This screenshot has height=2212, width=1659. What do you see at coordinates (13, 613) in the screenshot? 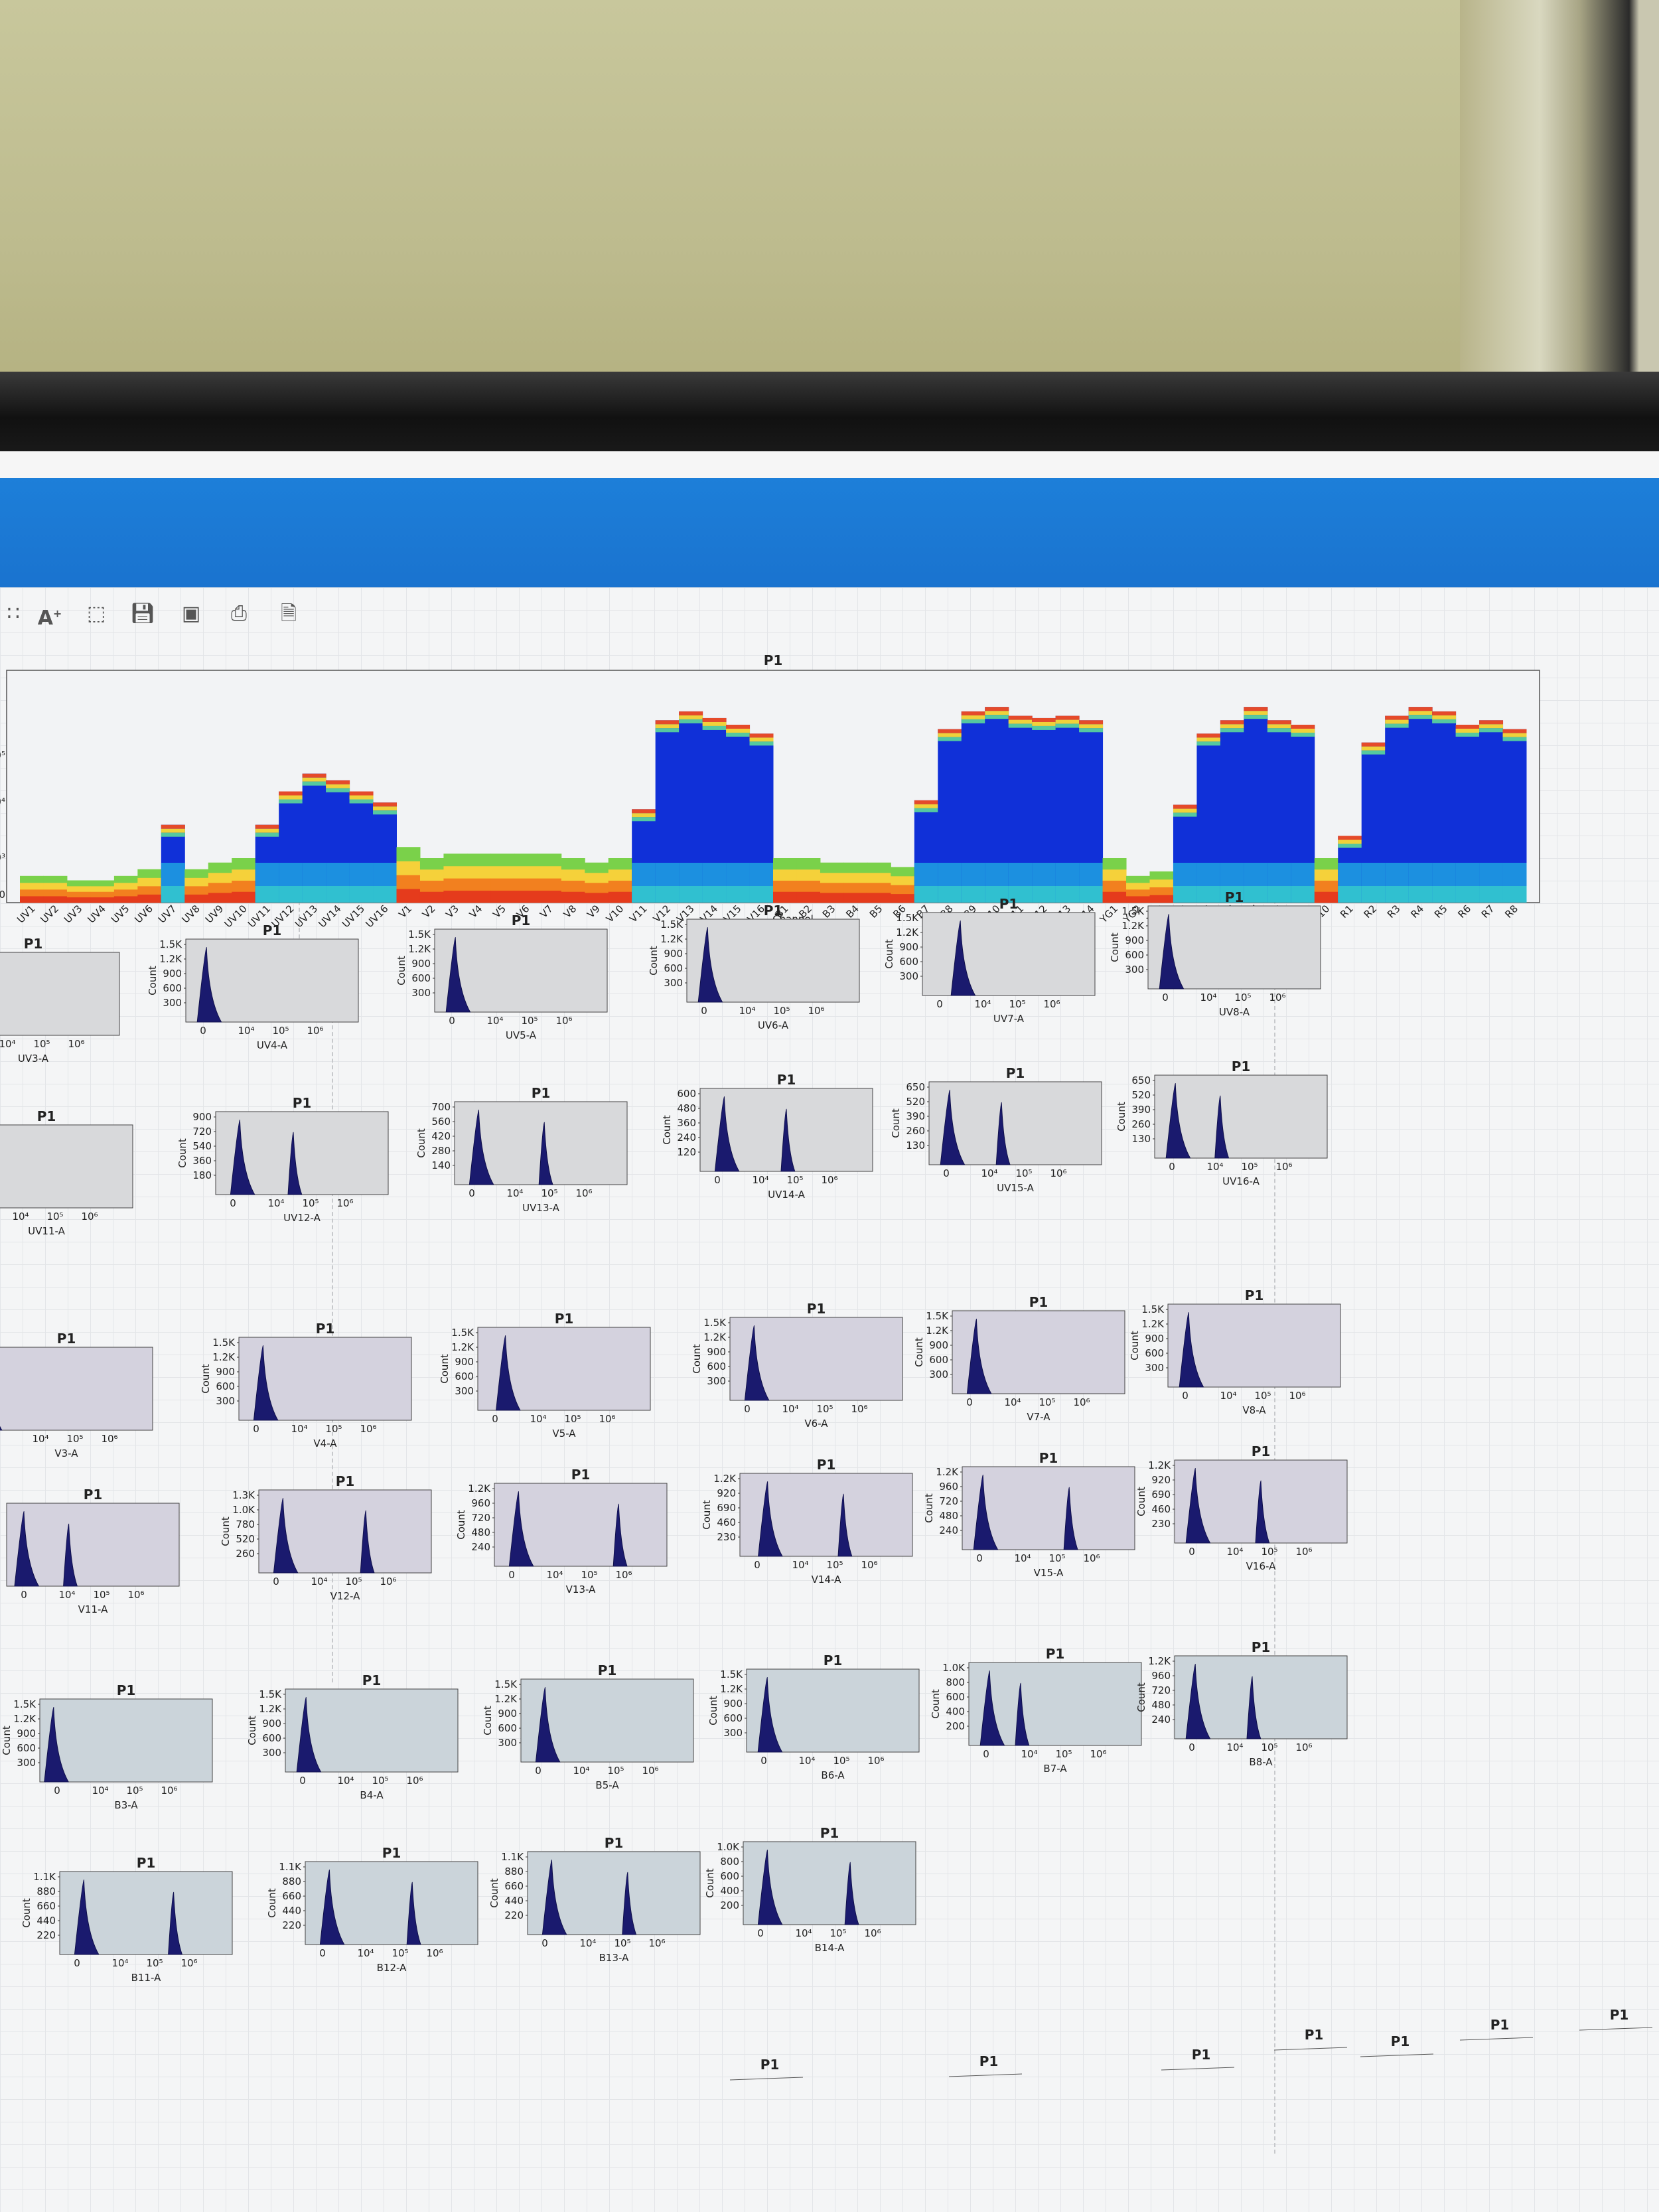
I see `menu-icon: ∷` at bounding box center [13, 613].